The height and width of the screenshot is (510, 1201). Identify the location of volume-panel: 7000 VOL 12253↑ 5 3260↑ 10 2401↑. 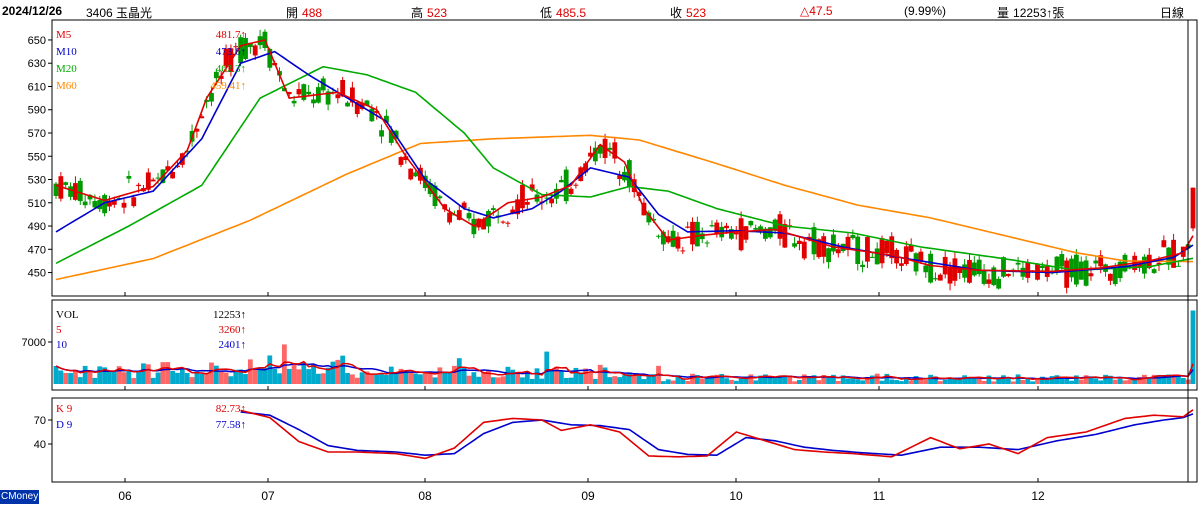
(609, 346).